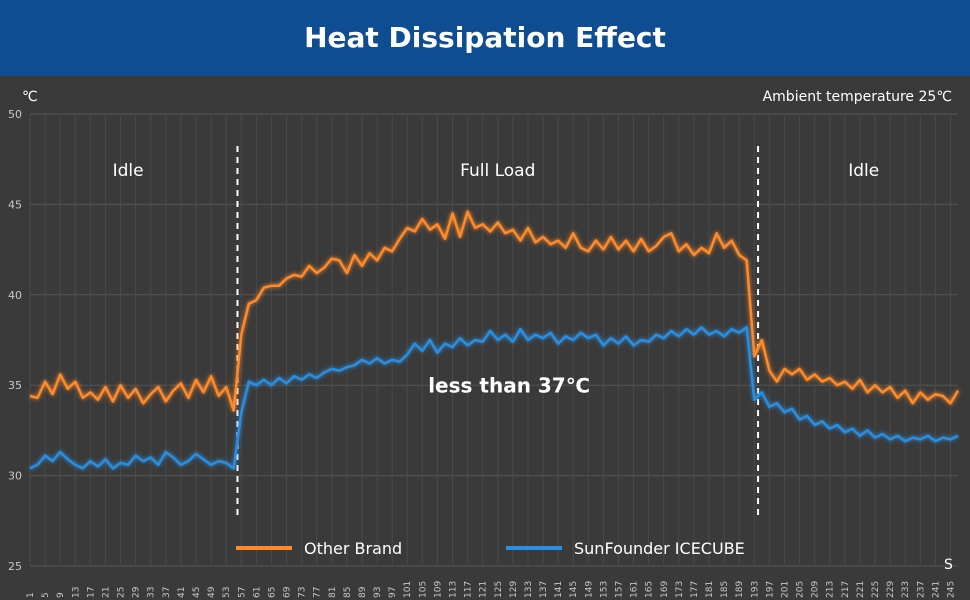 The image size is (970, 600). I want to click on x-tick-label: 109, so click(438, 589).